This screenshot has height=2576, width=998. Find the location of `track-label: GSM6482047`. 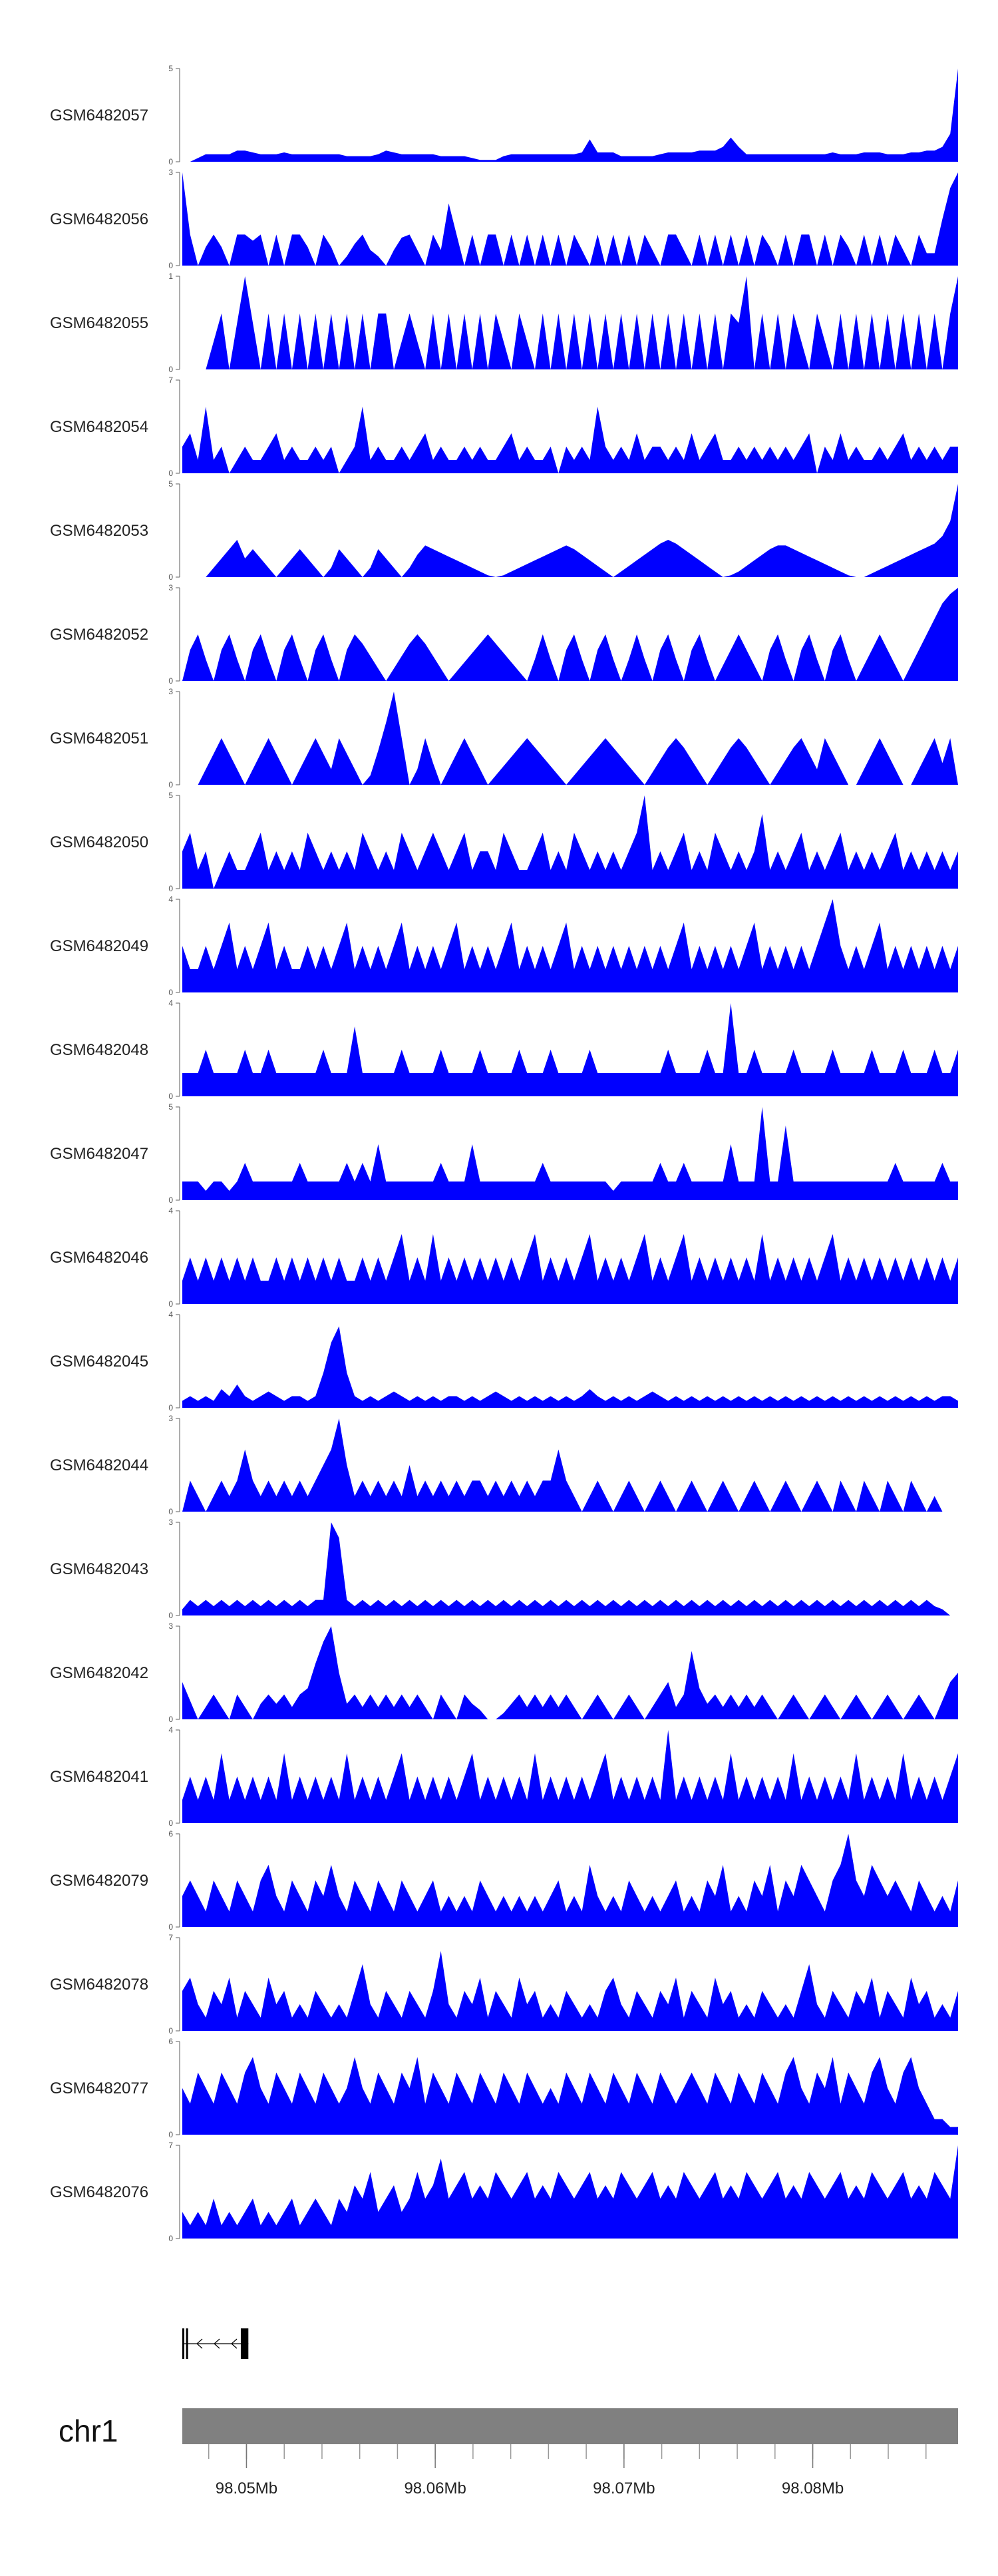

track-label: GSM6482047 is located at coordinates (99, 1154).